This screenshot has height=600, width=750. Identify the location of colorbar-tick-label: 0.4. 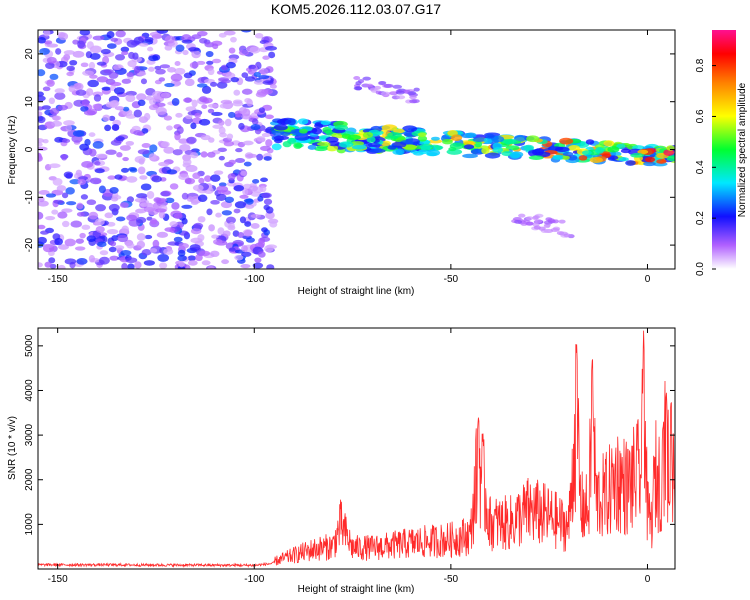
(700, 167).